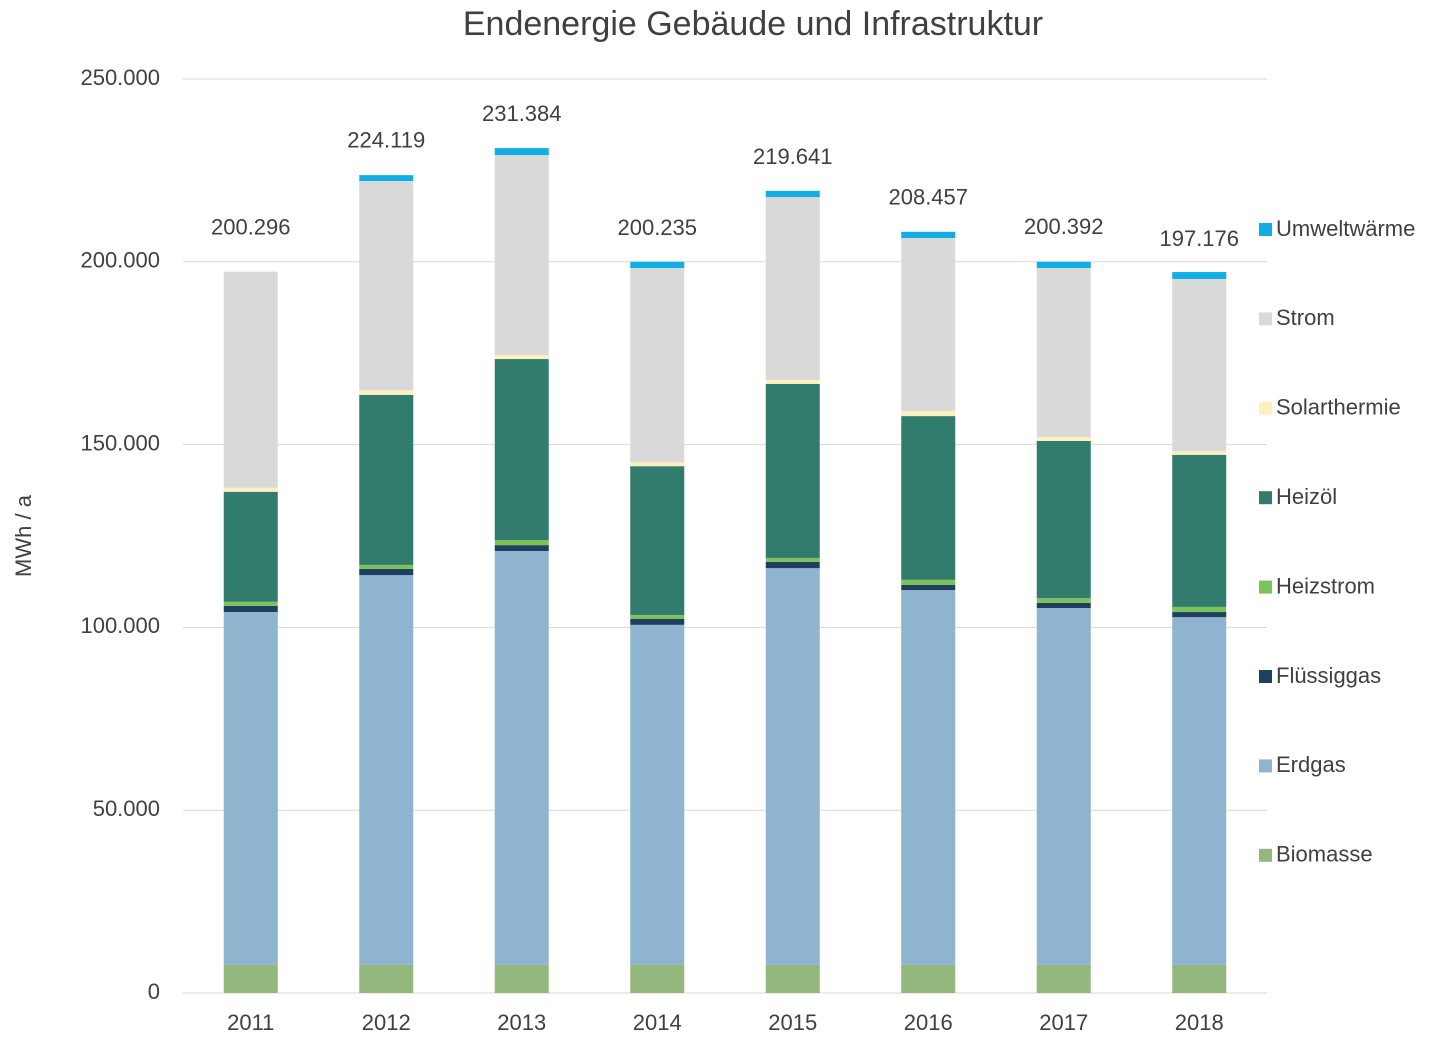 The height and width of the screenshot is (1037, 1433). What do you see at coordinates (23, 535) in the screenshot?
I see `y-axis-label: MWh / a` at bounding box center [23, 535].